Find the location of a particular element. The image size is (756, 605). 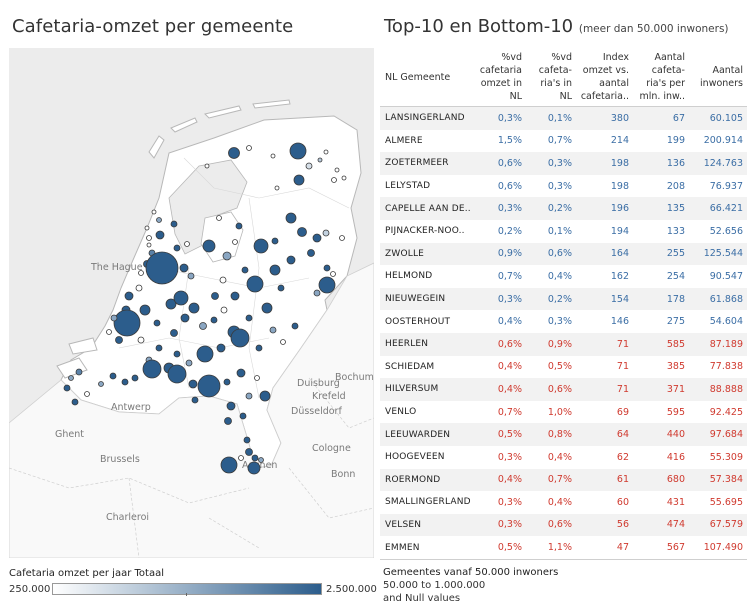

table-row: NIEUWEGEIN 0,3% 0,2% 154 178 61.868 is located at coordinates (563, 299).